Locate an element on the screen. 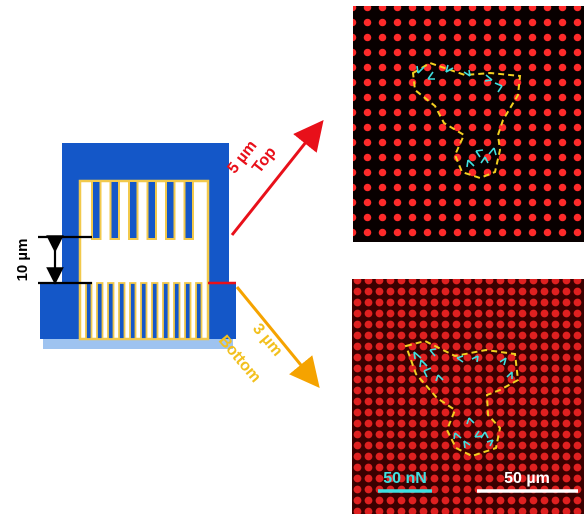 The width and height of the screenshot is (586, 518). top-indicator: 5 µm Top is located at coordinates (274, 177).